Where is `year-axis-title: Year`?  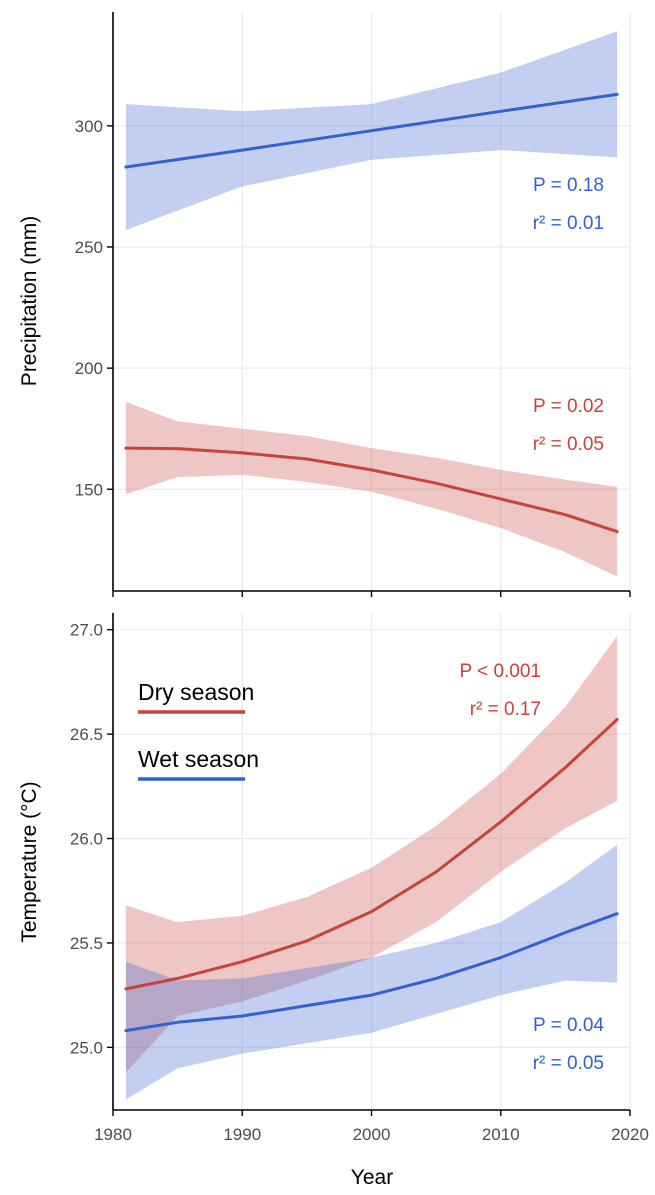
year-axis-title: Year is located at coordinates (372, 1177).